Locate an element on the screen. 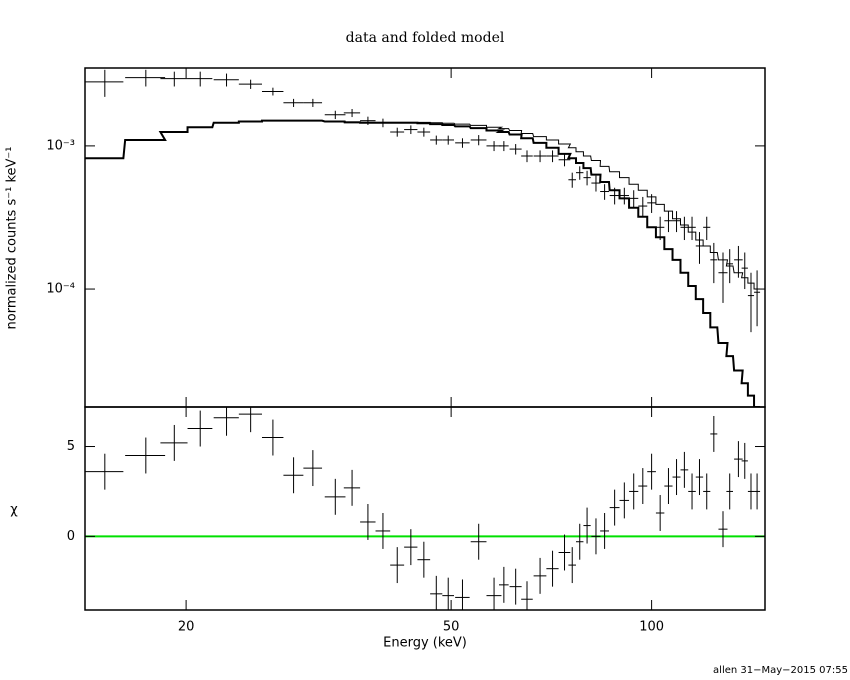 This screenshot has width=850, height=680. x-tick-label: 50 is located at coordinates (451, 627).